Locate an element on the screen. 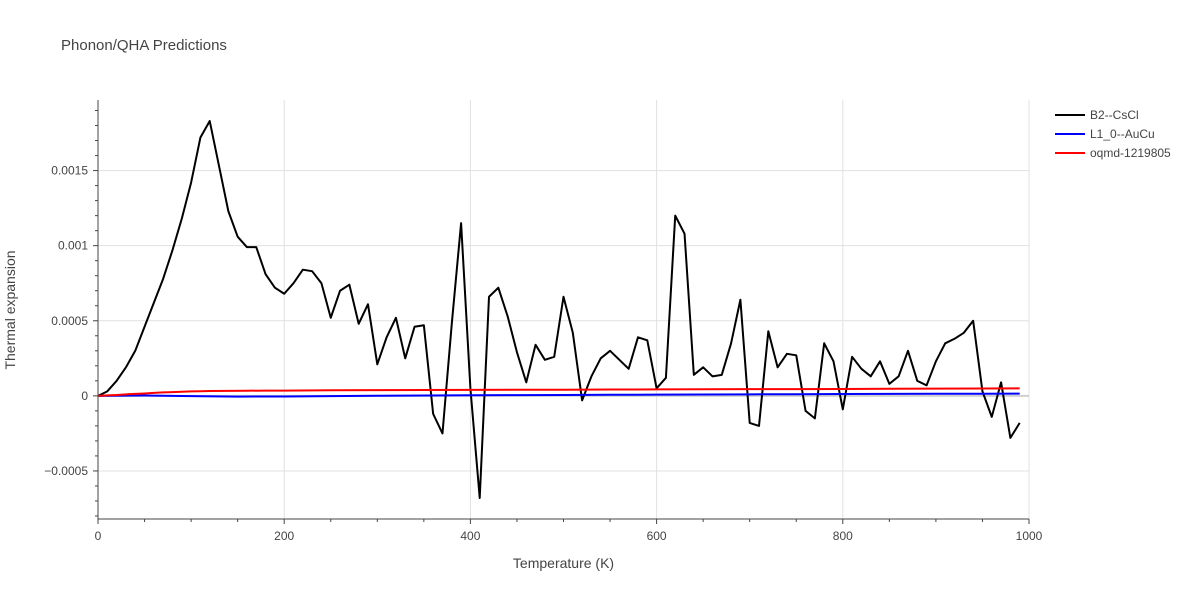 The width and height of the screenshot is (1200, 600). x-axis-title: Temperature (K) is located at coordinates (563, 563).